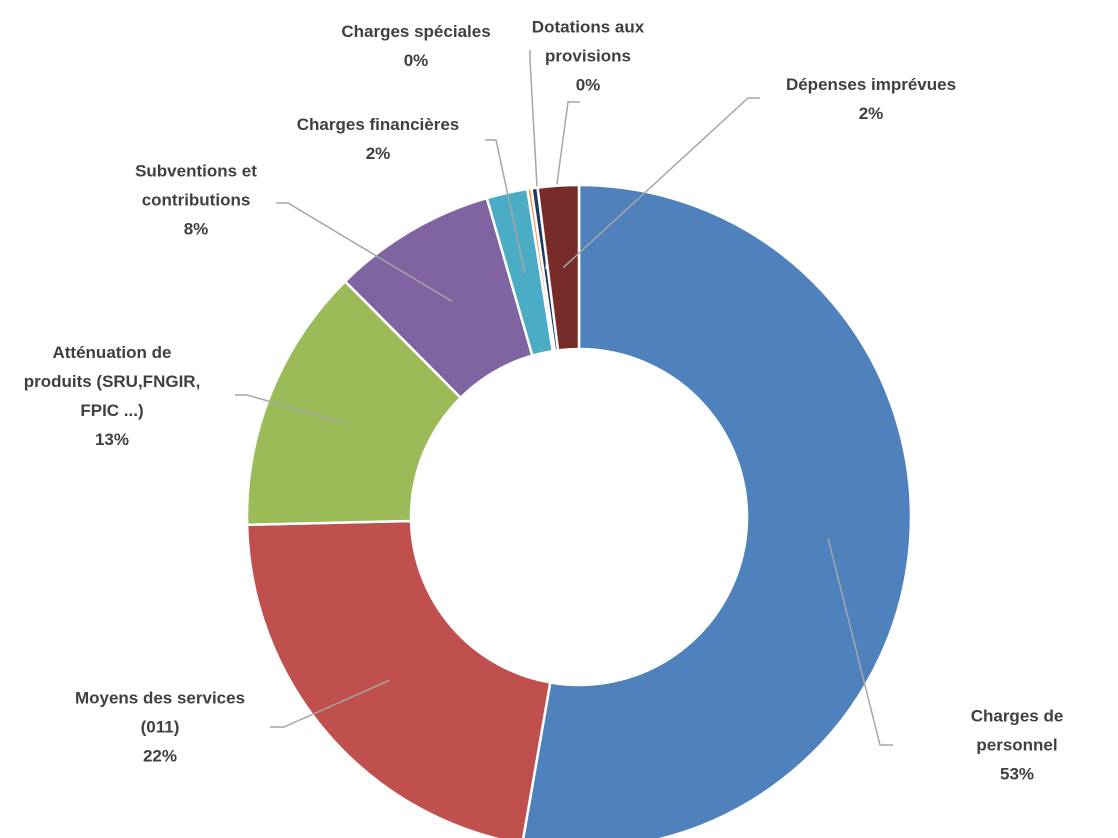 The height and width of the screenshot is (838, 1118). What do you see at coordinates (378, 139) in the screenshot?
I see `data-label: Charges financières 2%` at bounding box center [378, 139].